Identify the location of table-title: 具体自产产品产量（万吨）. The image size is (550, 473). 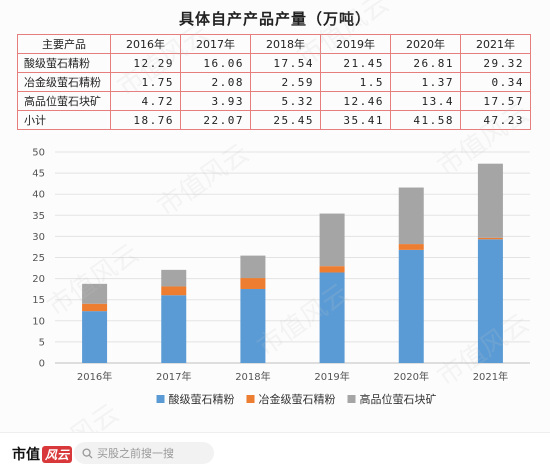
(274, 19).